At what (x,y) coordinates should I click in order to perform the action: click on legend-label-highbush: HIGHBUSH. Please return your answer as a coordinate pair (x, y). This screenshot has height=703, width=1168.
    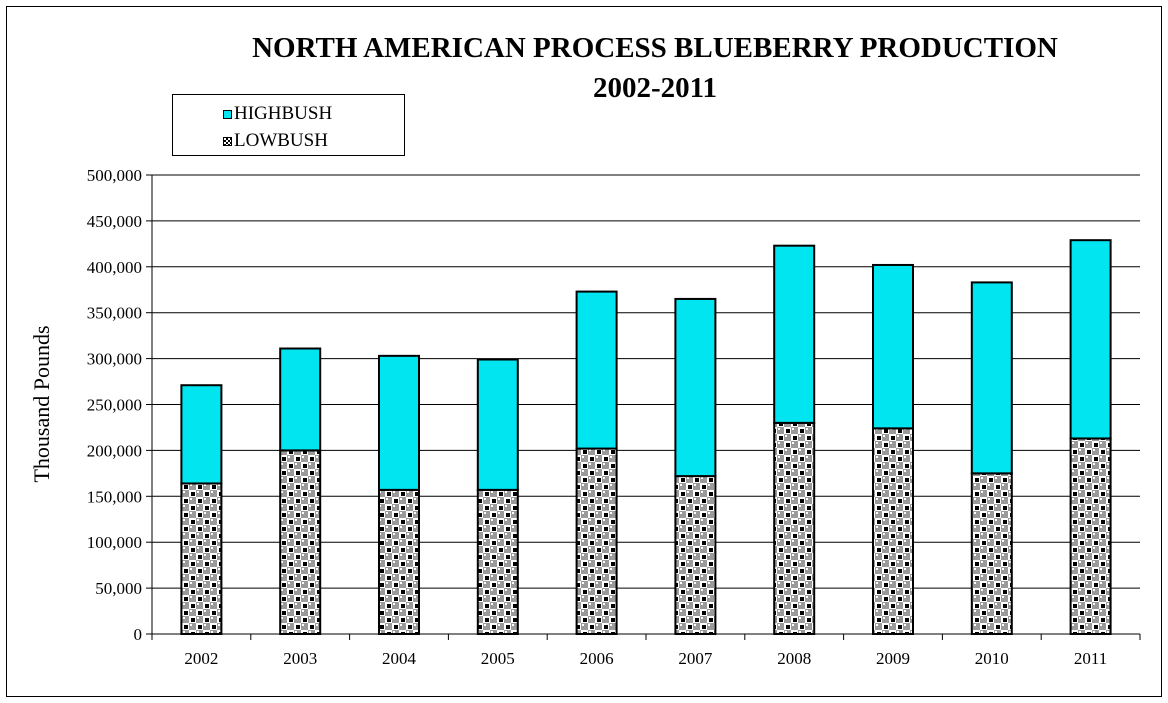
    Looking at the image, I should click on (283, 113).